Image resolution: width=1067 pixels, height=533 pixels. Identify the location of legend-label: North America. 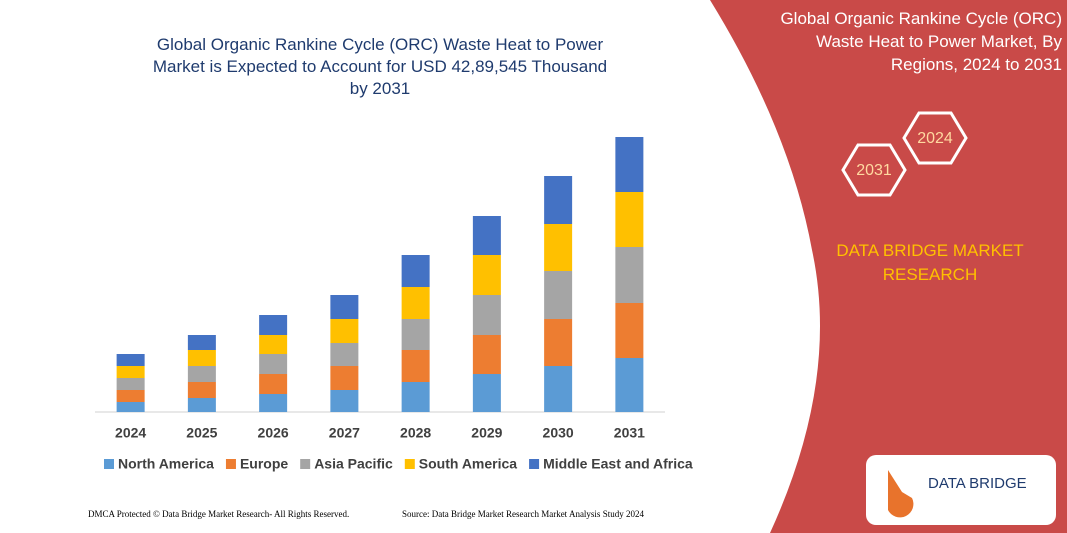
(166, 464).